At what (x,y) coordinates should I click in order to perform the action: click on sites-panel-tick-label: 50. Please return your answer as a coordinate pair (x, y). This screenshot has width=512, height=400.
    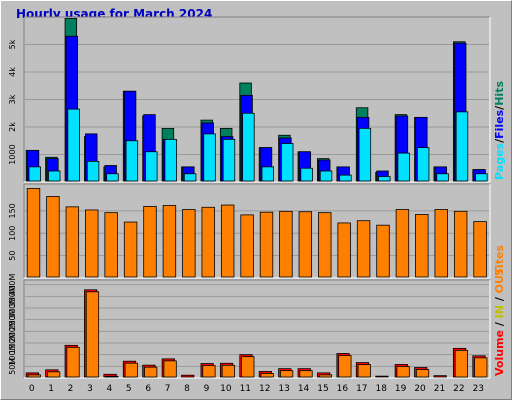
    Looking at the image, I should click on (12, 256).